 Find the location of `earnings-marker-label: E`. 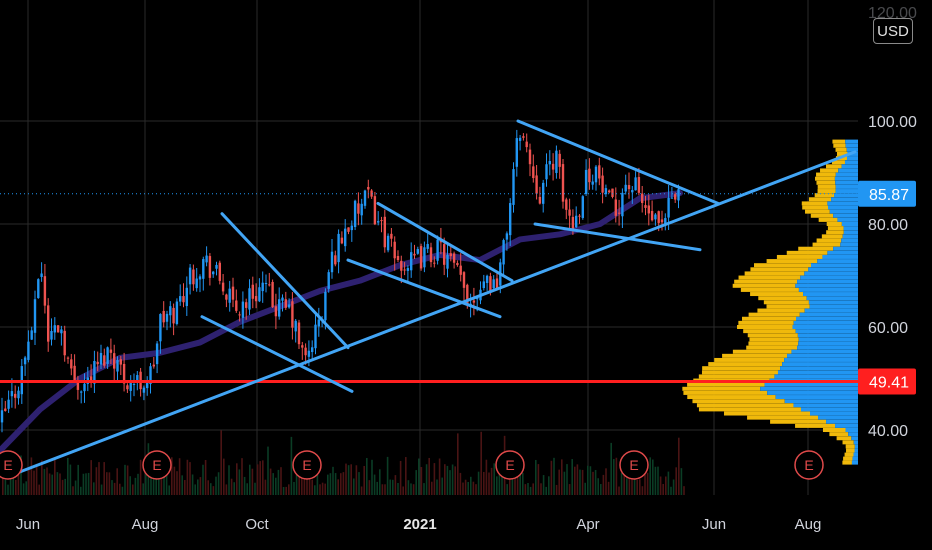

earnings-marker-label: E is located at coordinates (7, 465).